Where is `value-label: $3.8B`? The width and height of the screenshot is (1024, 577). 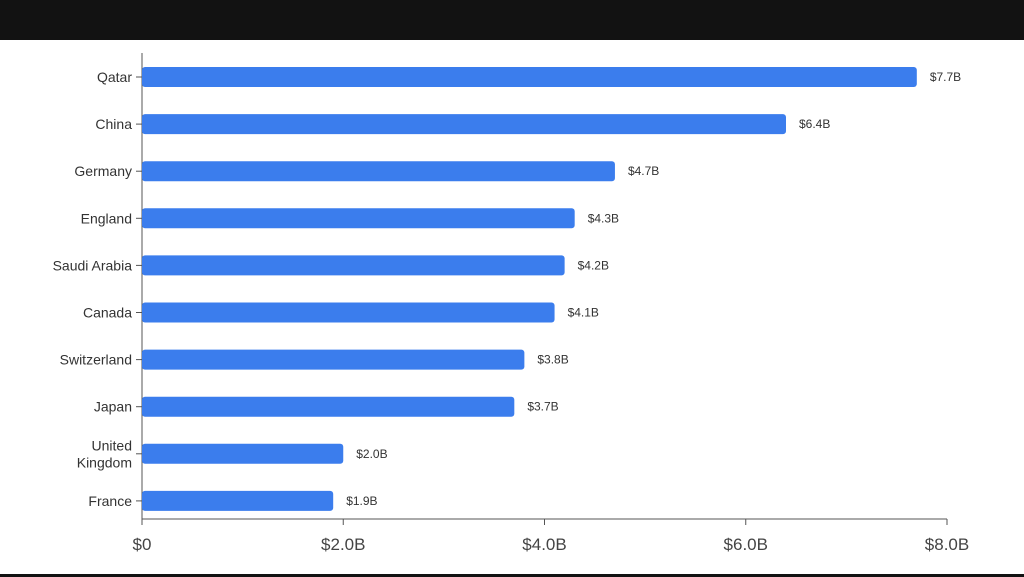
value-label: $3.8B is located at coordinates (552, 360).